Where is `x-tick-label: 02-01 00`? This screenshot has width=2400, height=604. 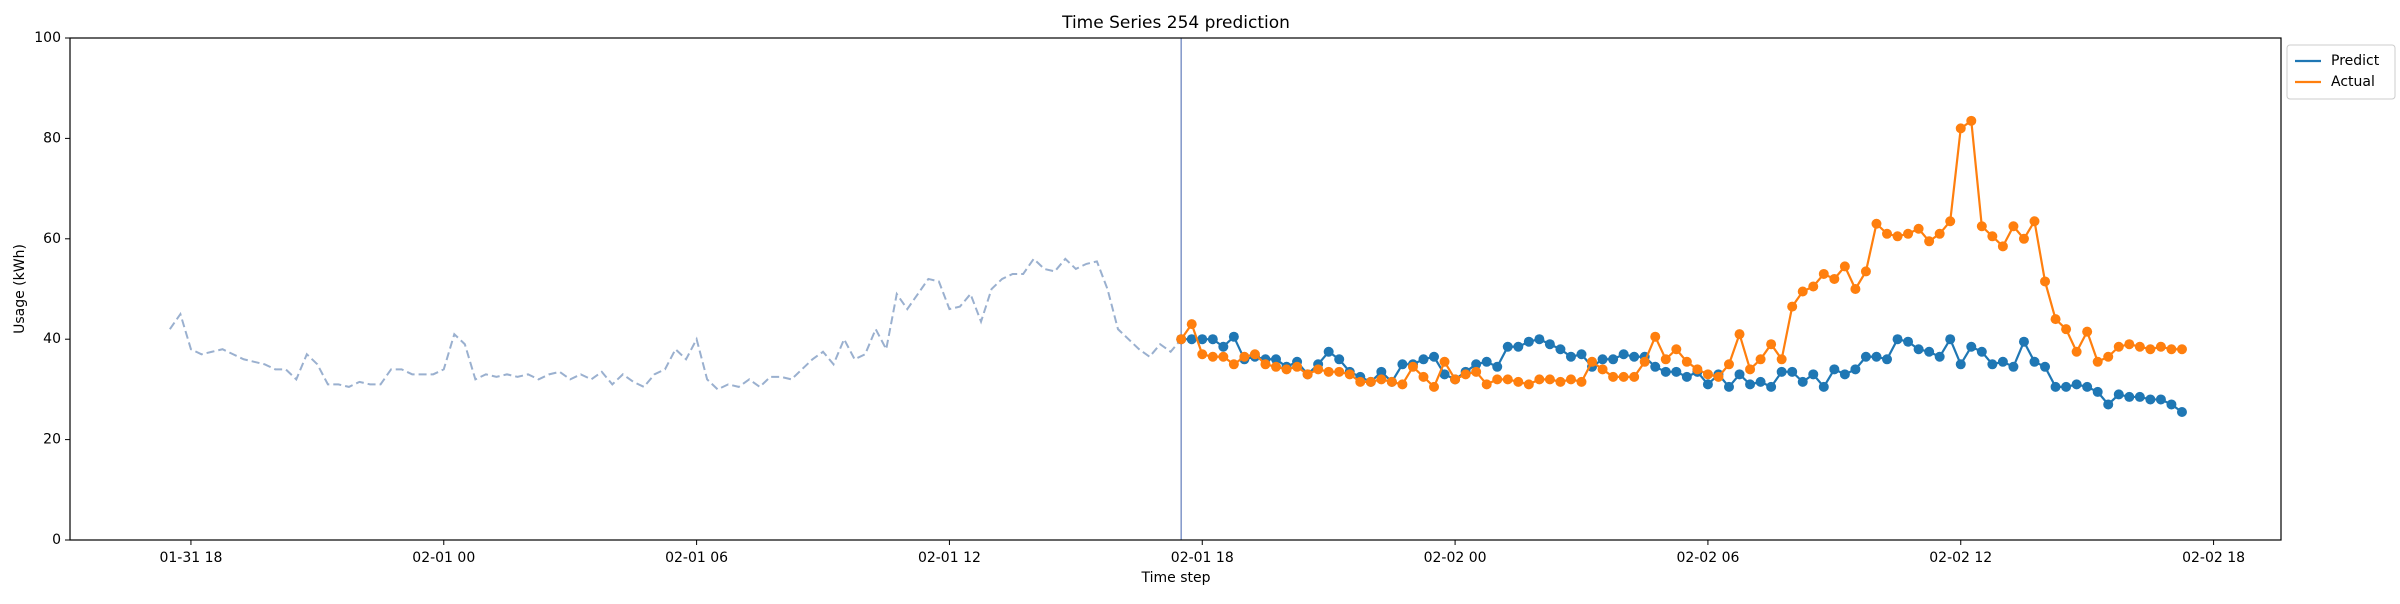
x-tick-label: 02-01 00 is located at coordinates (443, 558).